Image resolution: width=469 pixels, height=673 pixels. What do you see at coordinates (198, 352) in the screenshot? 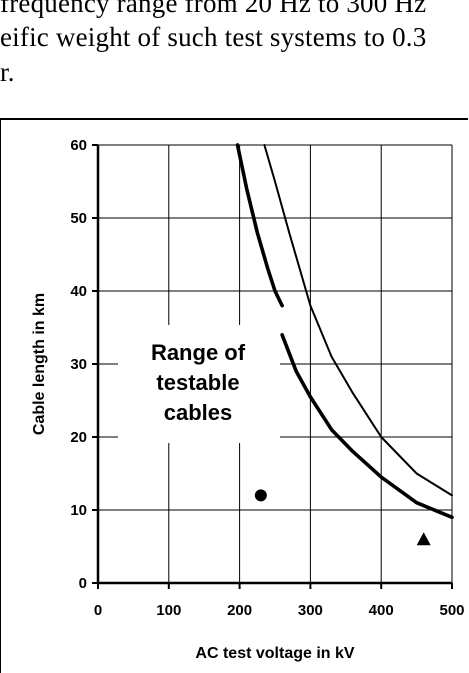
I see `annotation-line-1: Range of` at bounding box center [198, 352].